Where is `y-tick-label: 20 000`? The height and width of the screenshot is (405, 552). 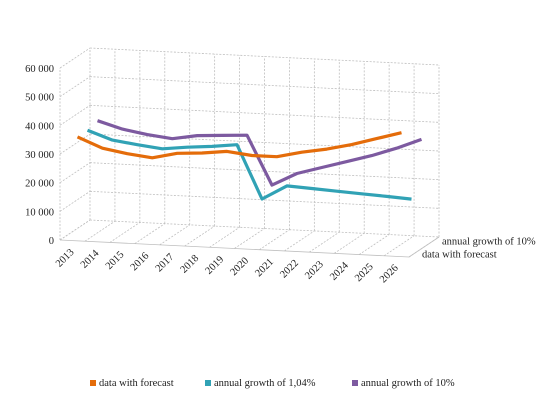 y-tick-label: 20 000 is located at coordinates (39, 184).